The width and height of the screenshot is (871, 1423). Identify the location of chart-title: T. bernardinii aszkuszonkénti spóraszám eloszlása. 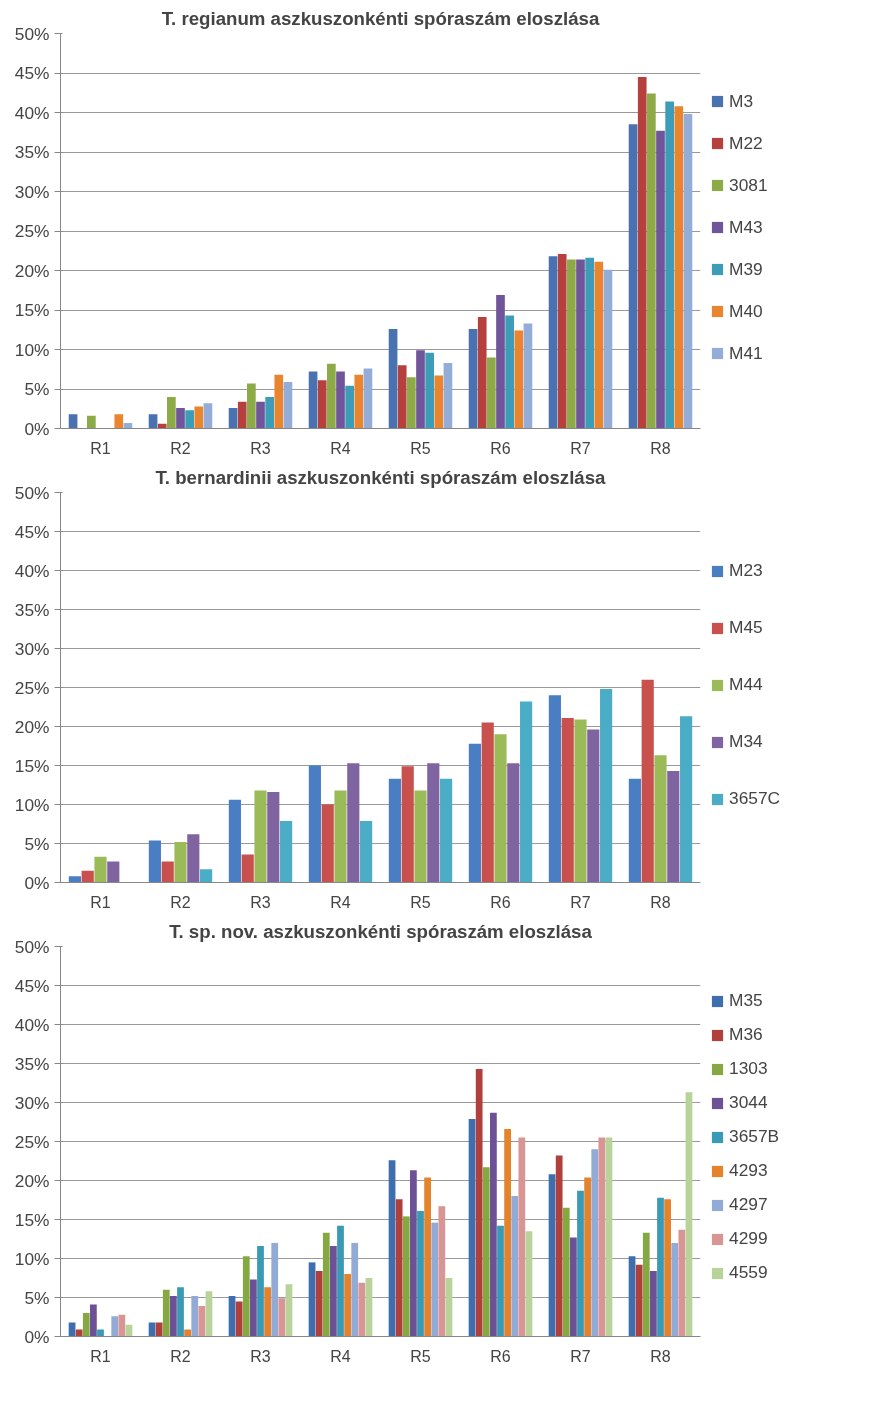
(381, 477).